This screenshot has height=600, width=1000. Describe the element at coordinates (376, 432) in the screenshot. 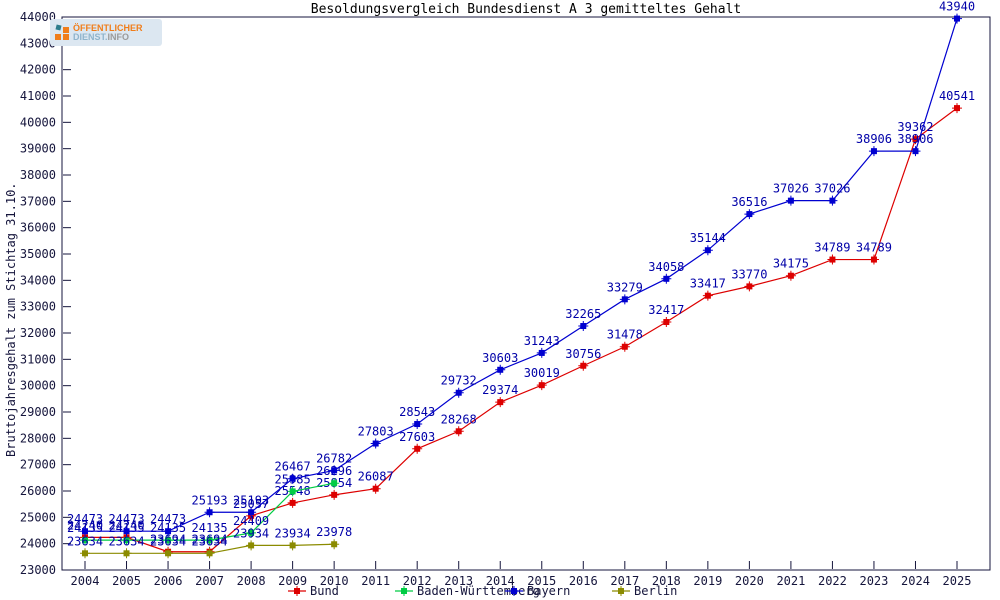

I see `svg-text: 27803` at that location.